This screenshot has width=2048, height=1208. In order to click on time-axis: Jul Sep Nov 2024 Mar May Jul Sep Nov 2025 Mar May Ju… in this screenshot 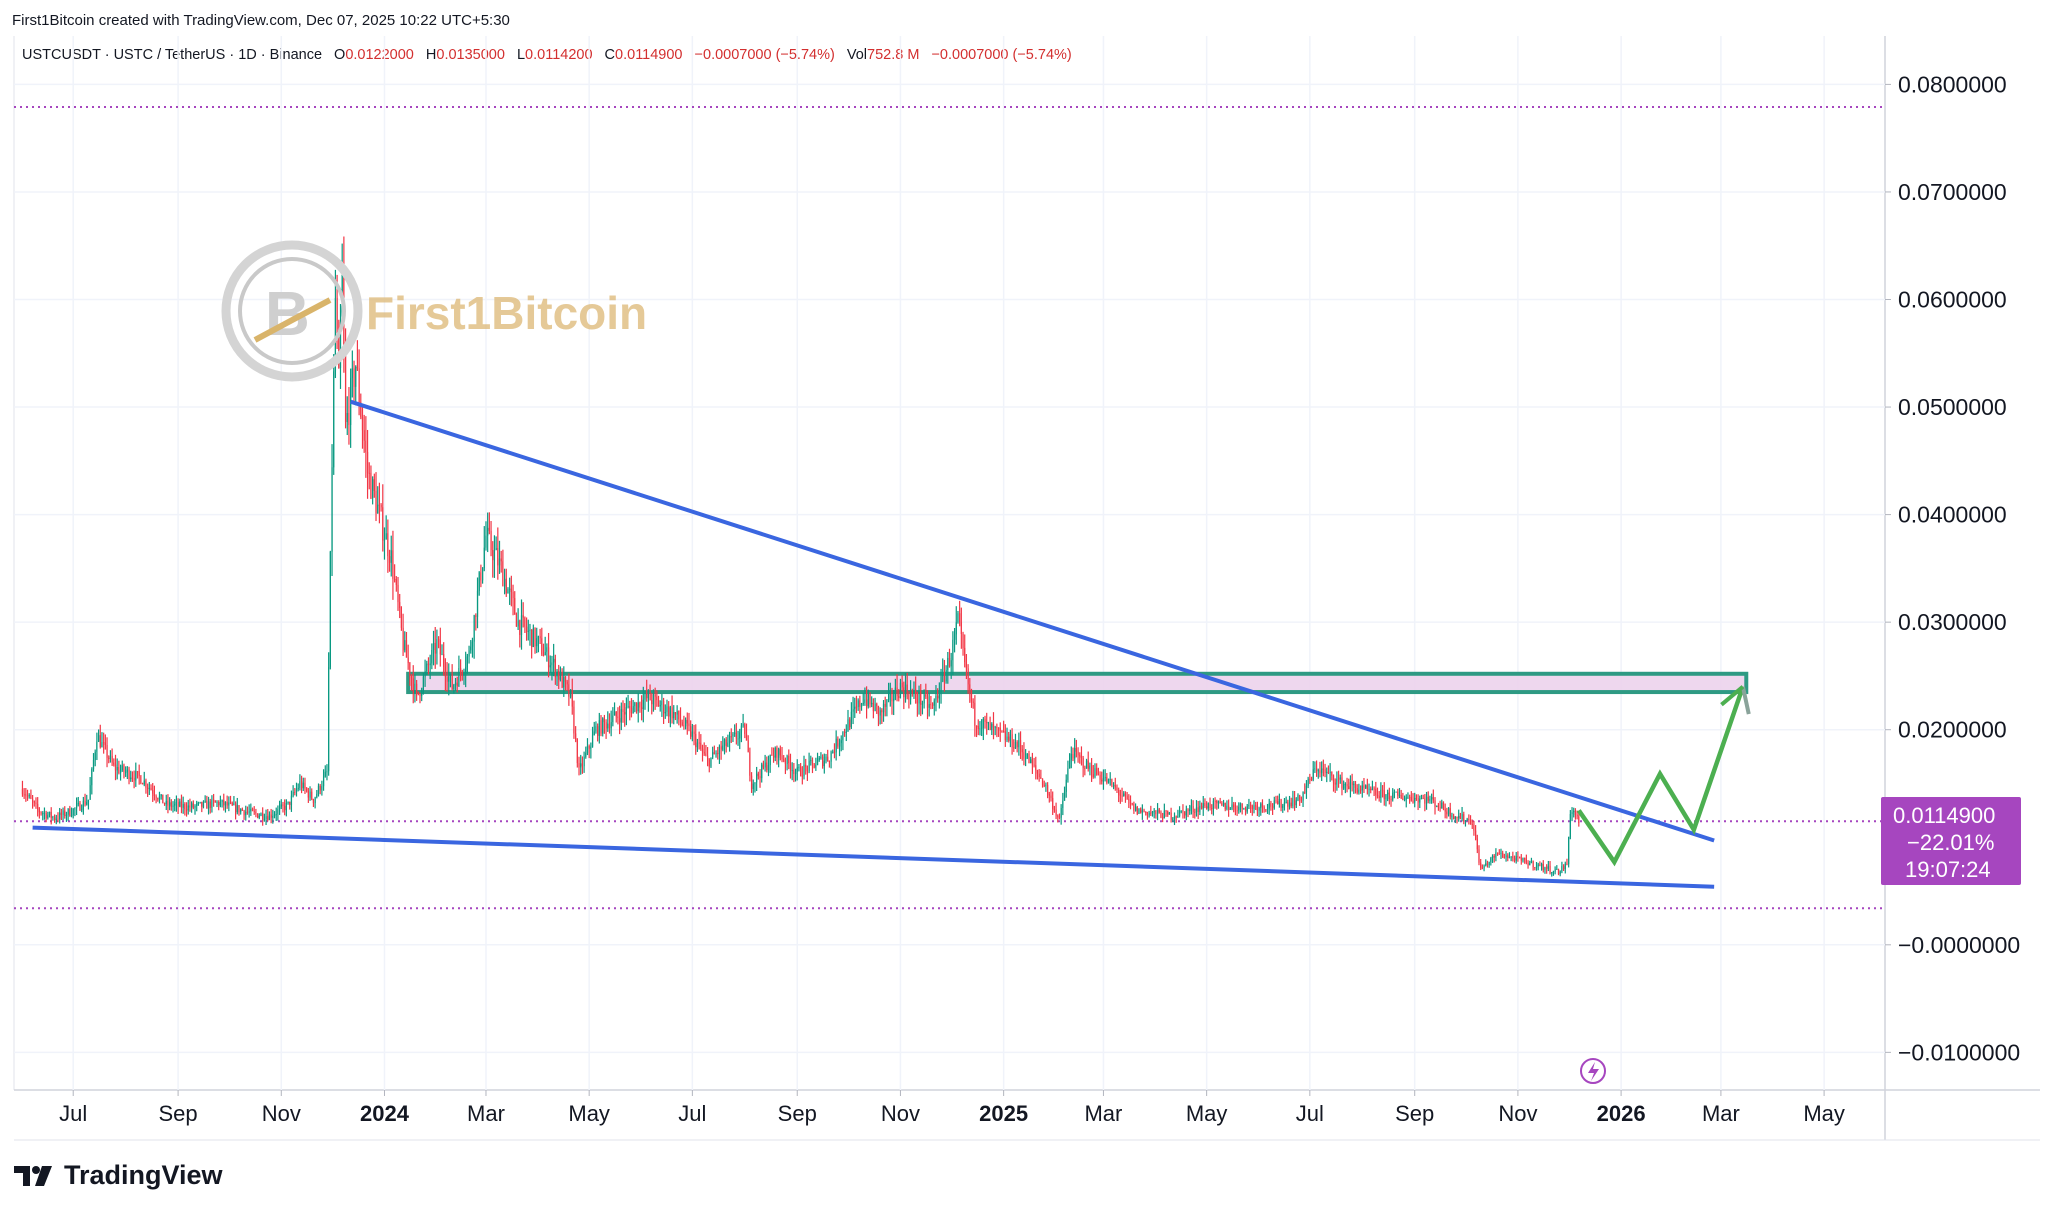, I will do `click(952, 1108)`.